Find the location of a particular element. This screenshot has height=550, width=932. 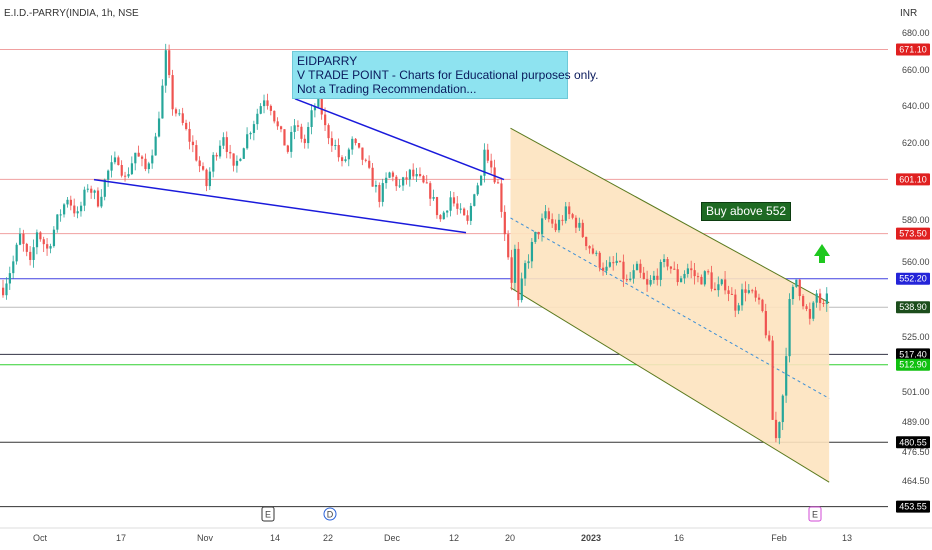

channel-lower is located at coordinates (670, 385).